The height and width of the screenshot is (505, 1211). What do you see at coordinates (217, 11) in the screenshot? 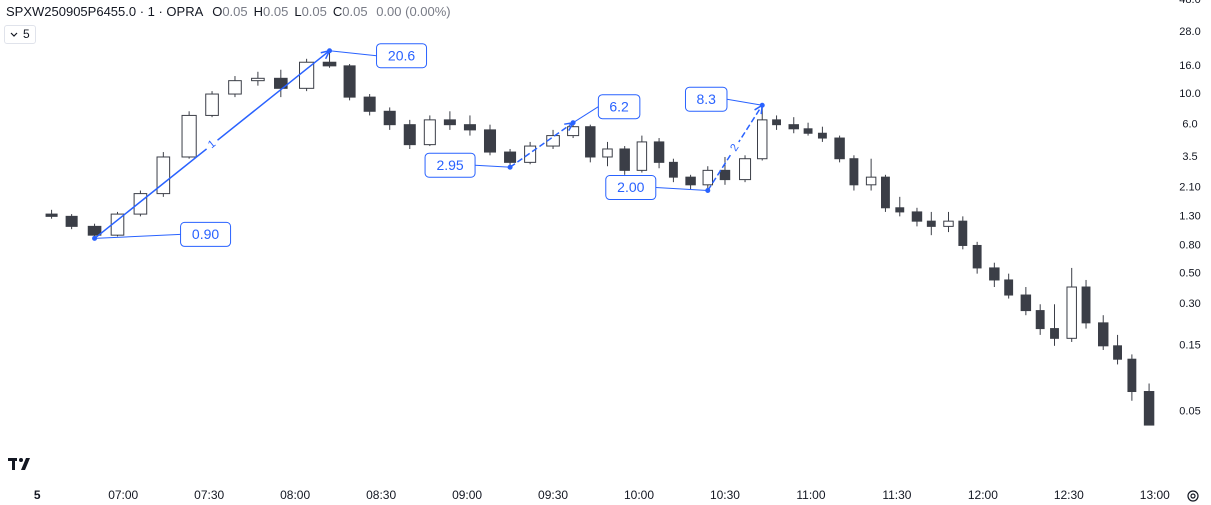
I see `ohlc-key: O` at bounding box center [217, 11].